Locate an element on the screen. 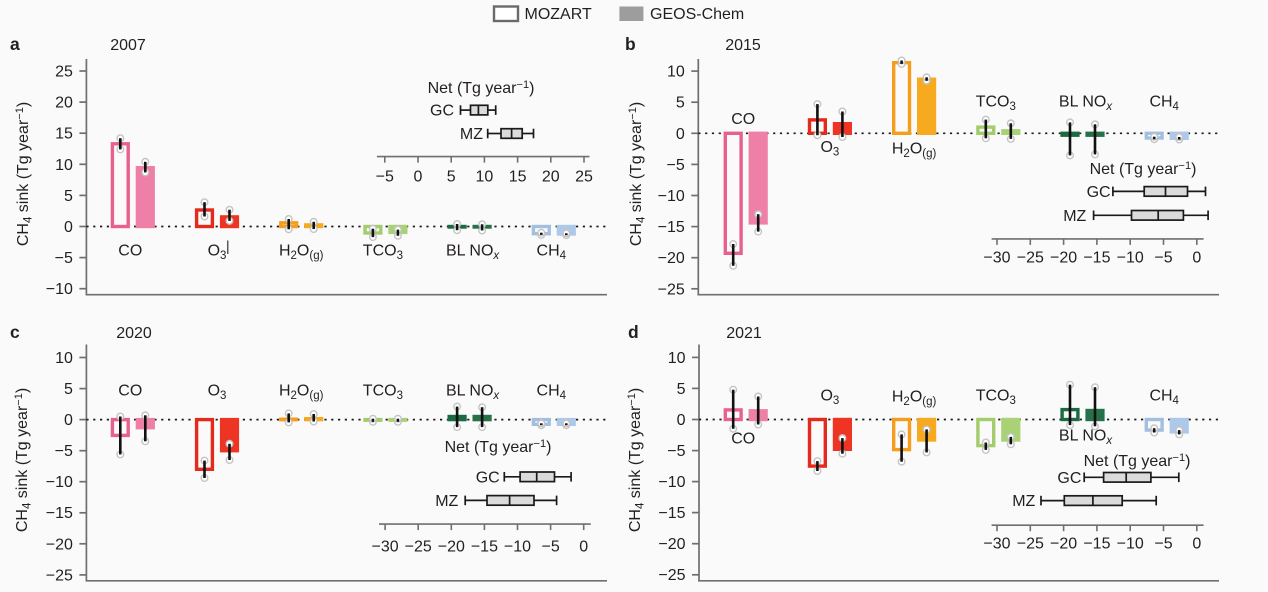  svg-text: b is located at coordinates (630, 44).